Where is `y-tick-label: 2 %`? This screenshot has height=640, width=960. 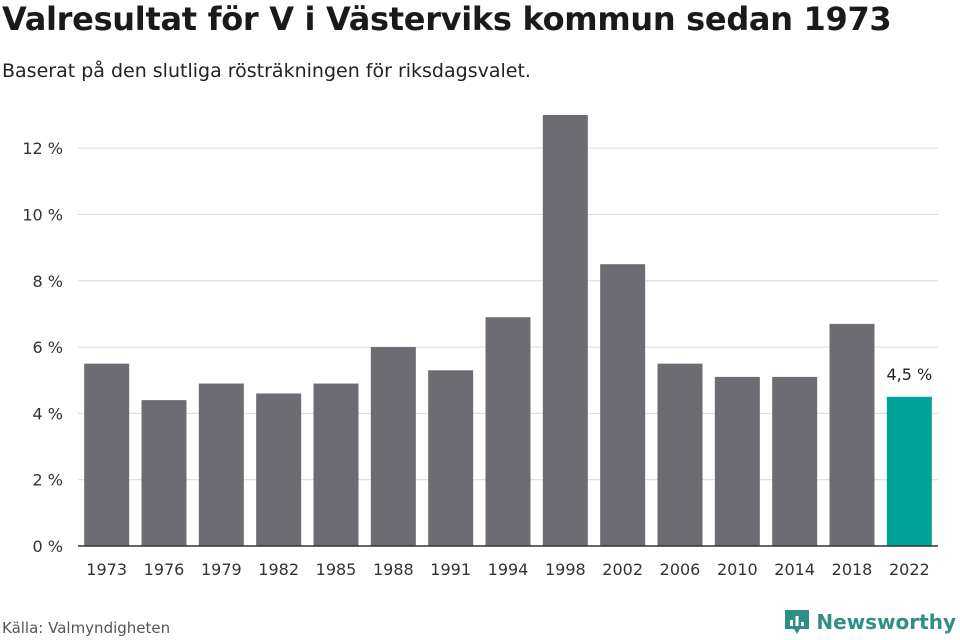
y-tick-label: 2 % is located at coordinates (48, 480).